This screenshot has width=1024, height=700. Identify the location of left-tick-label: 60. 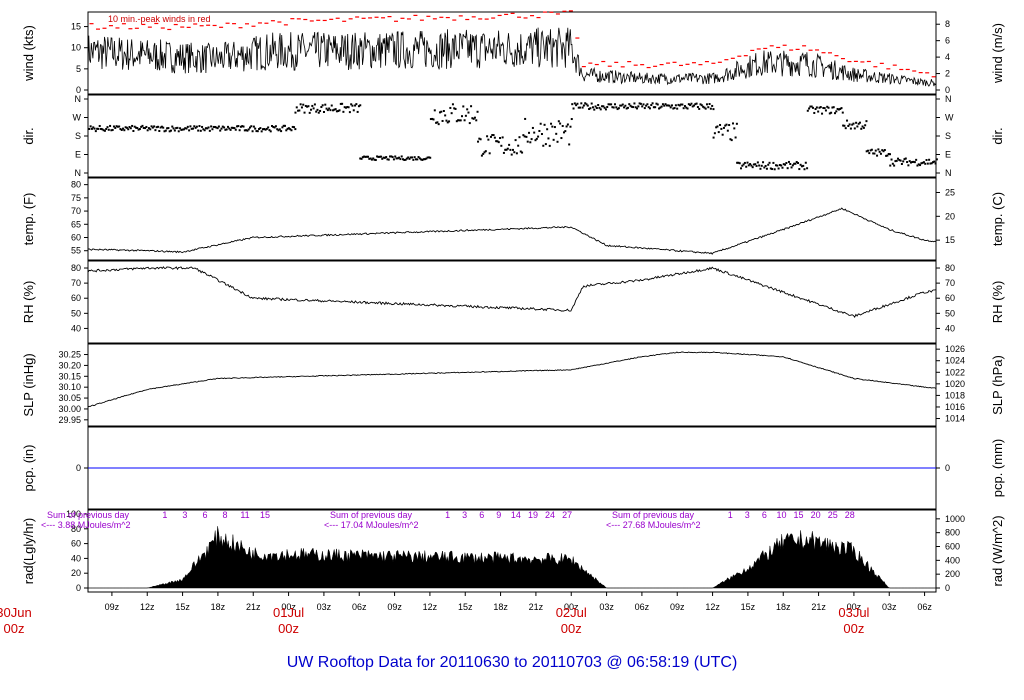
(76, 298).